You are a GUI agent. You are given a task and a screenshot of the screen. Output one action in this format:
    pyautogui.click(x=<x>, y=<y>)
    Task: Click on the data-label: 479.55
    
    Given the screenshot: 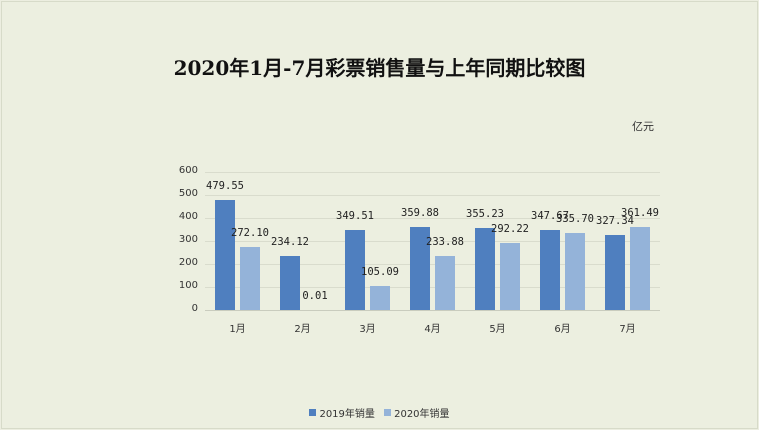 What is the action you would take?
    pyautogui.click(x=225, y=185)
    